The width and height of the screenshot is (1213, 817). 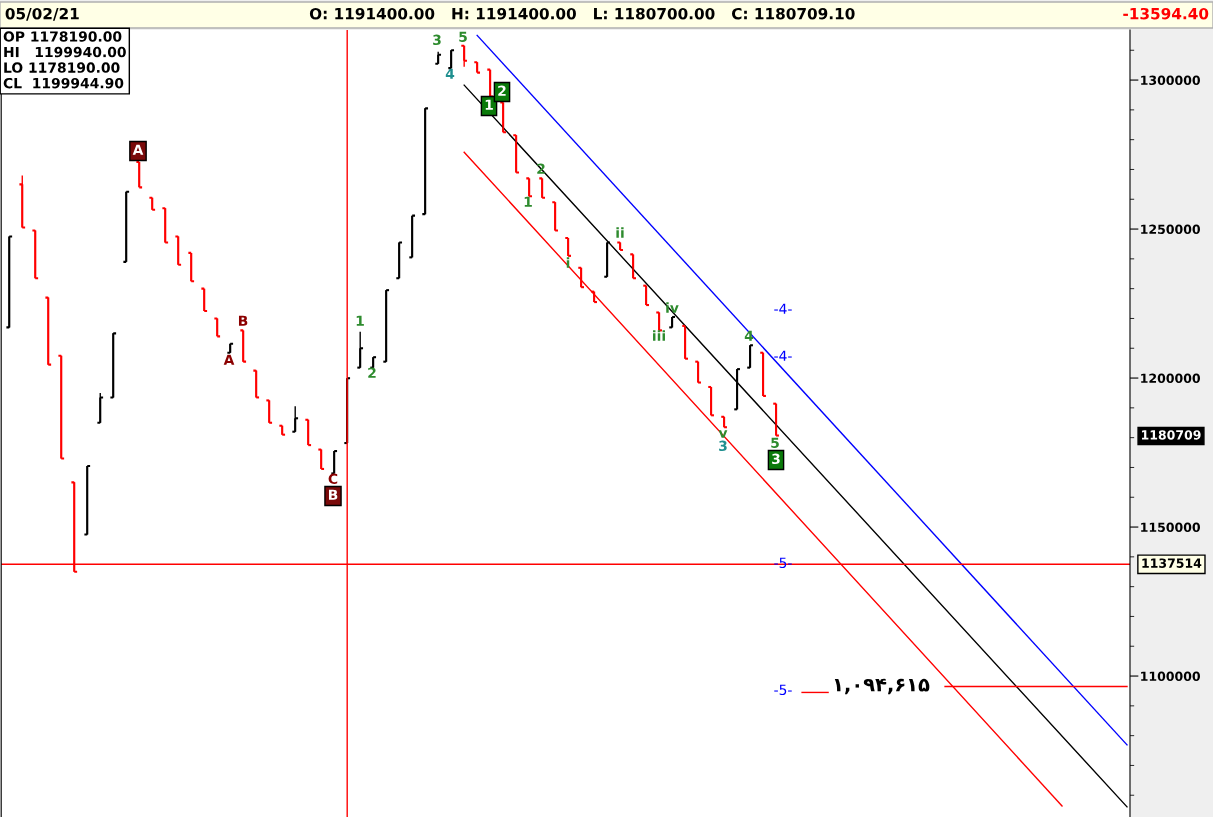 What do you see at coordinates (1171, 435) in the screenshot?
I see `text: 1180709` at bounding box center [1171, 435].